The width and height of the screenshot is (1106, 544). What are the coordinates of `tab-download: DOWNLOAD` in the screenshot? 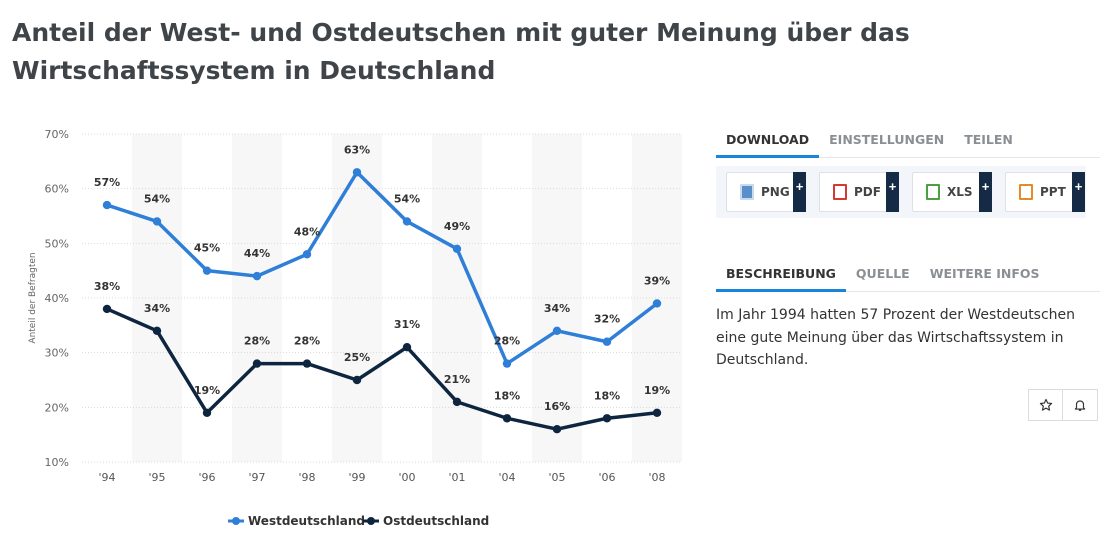 It's located at (768, 140).